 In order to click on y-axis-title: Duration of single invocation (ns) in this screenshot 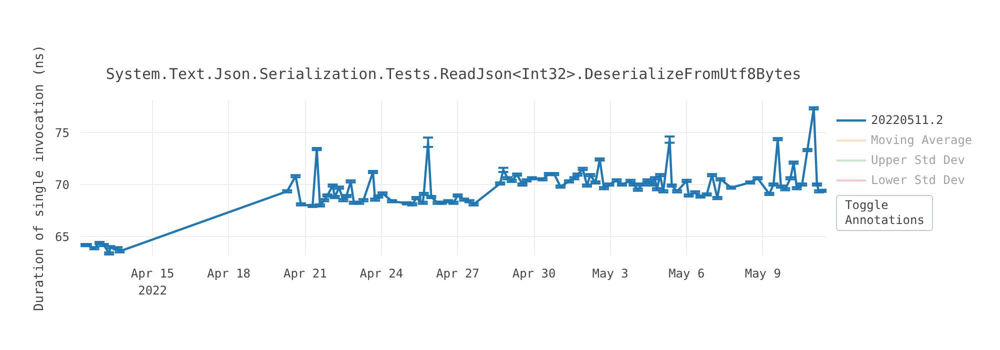, I will do `click(40, 178)`.